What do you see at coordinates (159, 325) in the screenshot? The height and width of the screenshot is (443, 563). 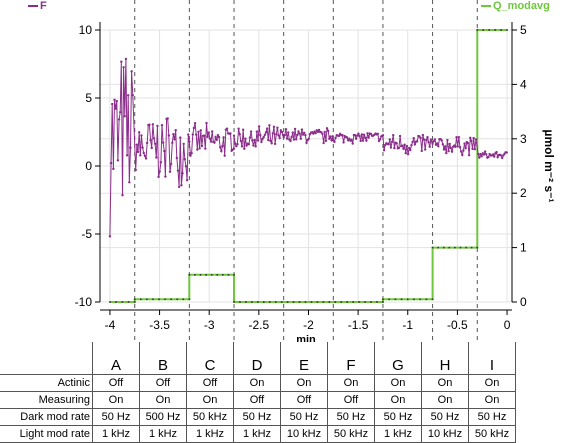 I see `x-tick-label: -3.5` at bounding box center [159, 325].